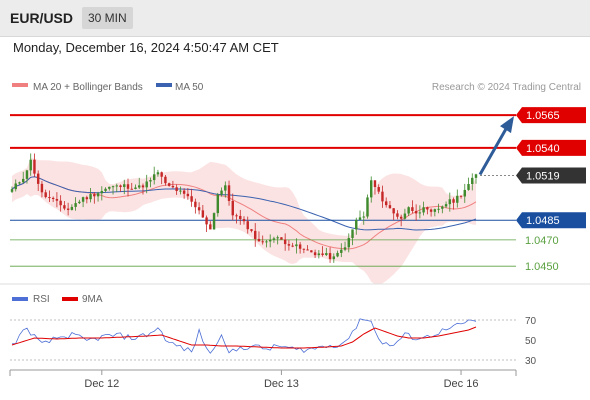  What do you see at coordinates (507, 125) in the screenshot?
I see `forecast-arrowhead` at bounding box center [507, 125].